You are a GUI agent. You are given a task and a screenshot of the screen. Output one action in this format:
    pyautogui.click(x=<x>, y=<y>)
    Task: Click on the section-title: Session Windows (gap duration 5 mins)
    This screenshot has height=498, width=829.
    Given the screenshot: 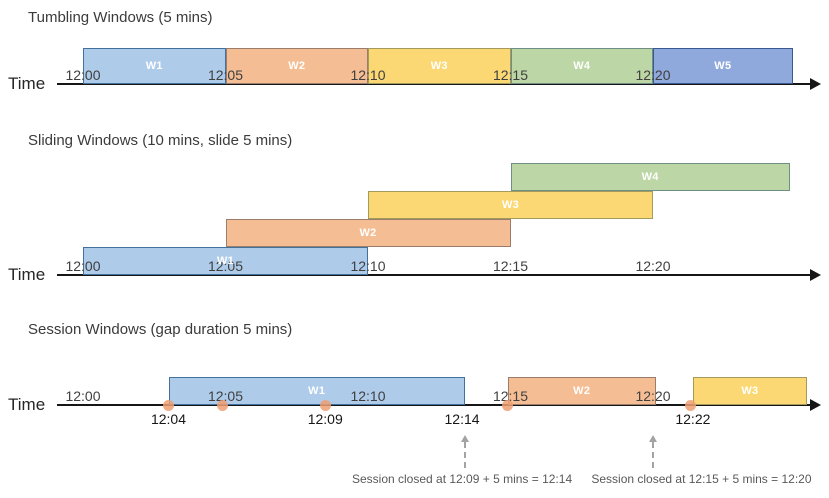 What is the action you would take?
    pyautogui.click(x=160, y=329)
    